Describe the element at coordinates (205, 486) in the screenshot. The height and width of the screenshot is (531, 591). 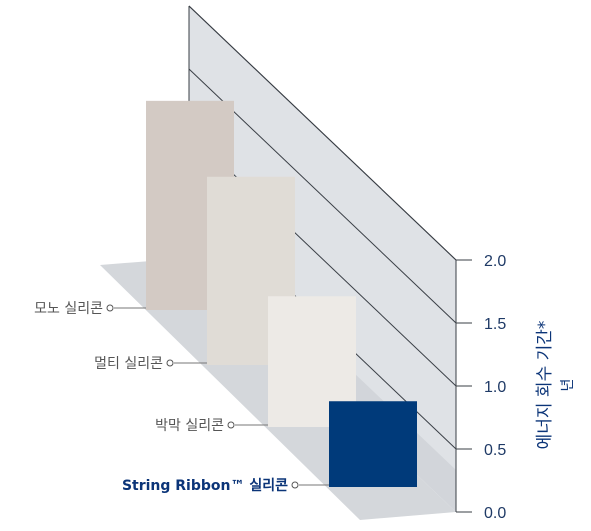
I see `category-label: String Ribbon™ 실리콘` at that location.